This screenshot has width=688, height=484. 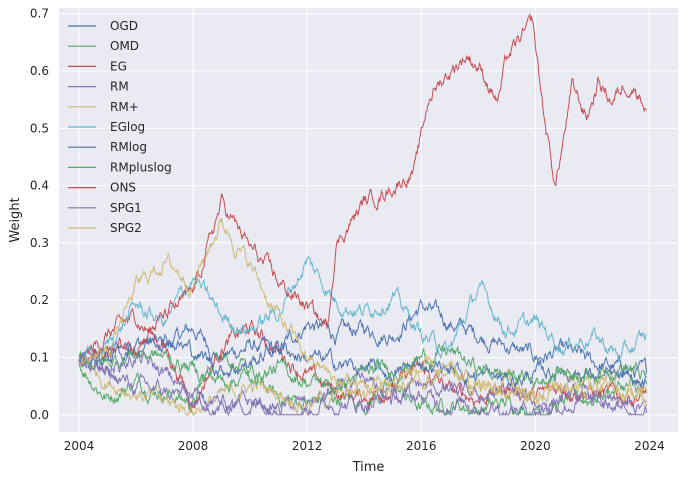 I want to click on x-tick-label: 2016, so click(x=421, y=446).